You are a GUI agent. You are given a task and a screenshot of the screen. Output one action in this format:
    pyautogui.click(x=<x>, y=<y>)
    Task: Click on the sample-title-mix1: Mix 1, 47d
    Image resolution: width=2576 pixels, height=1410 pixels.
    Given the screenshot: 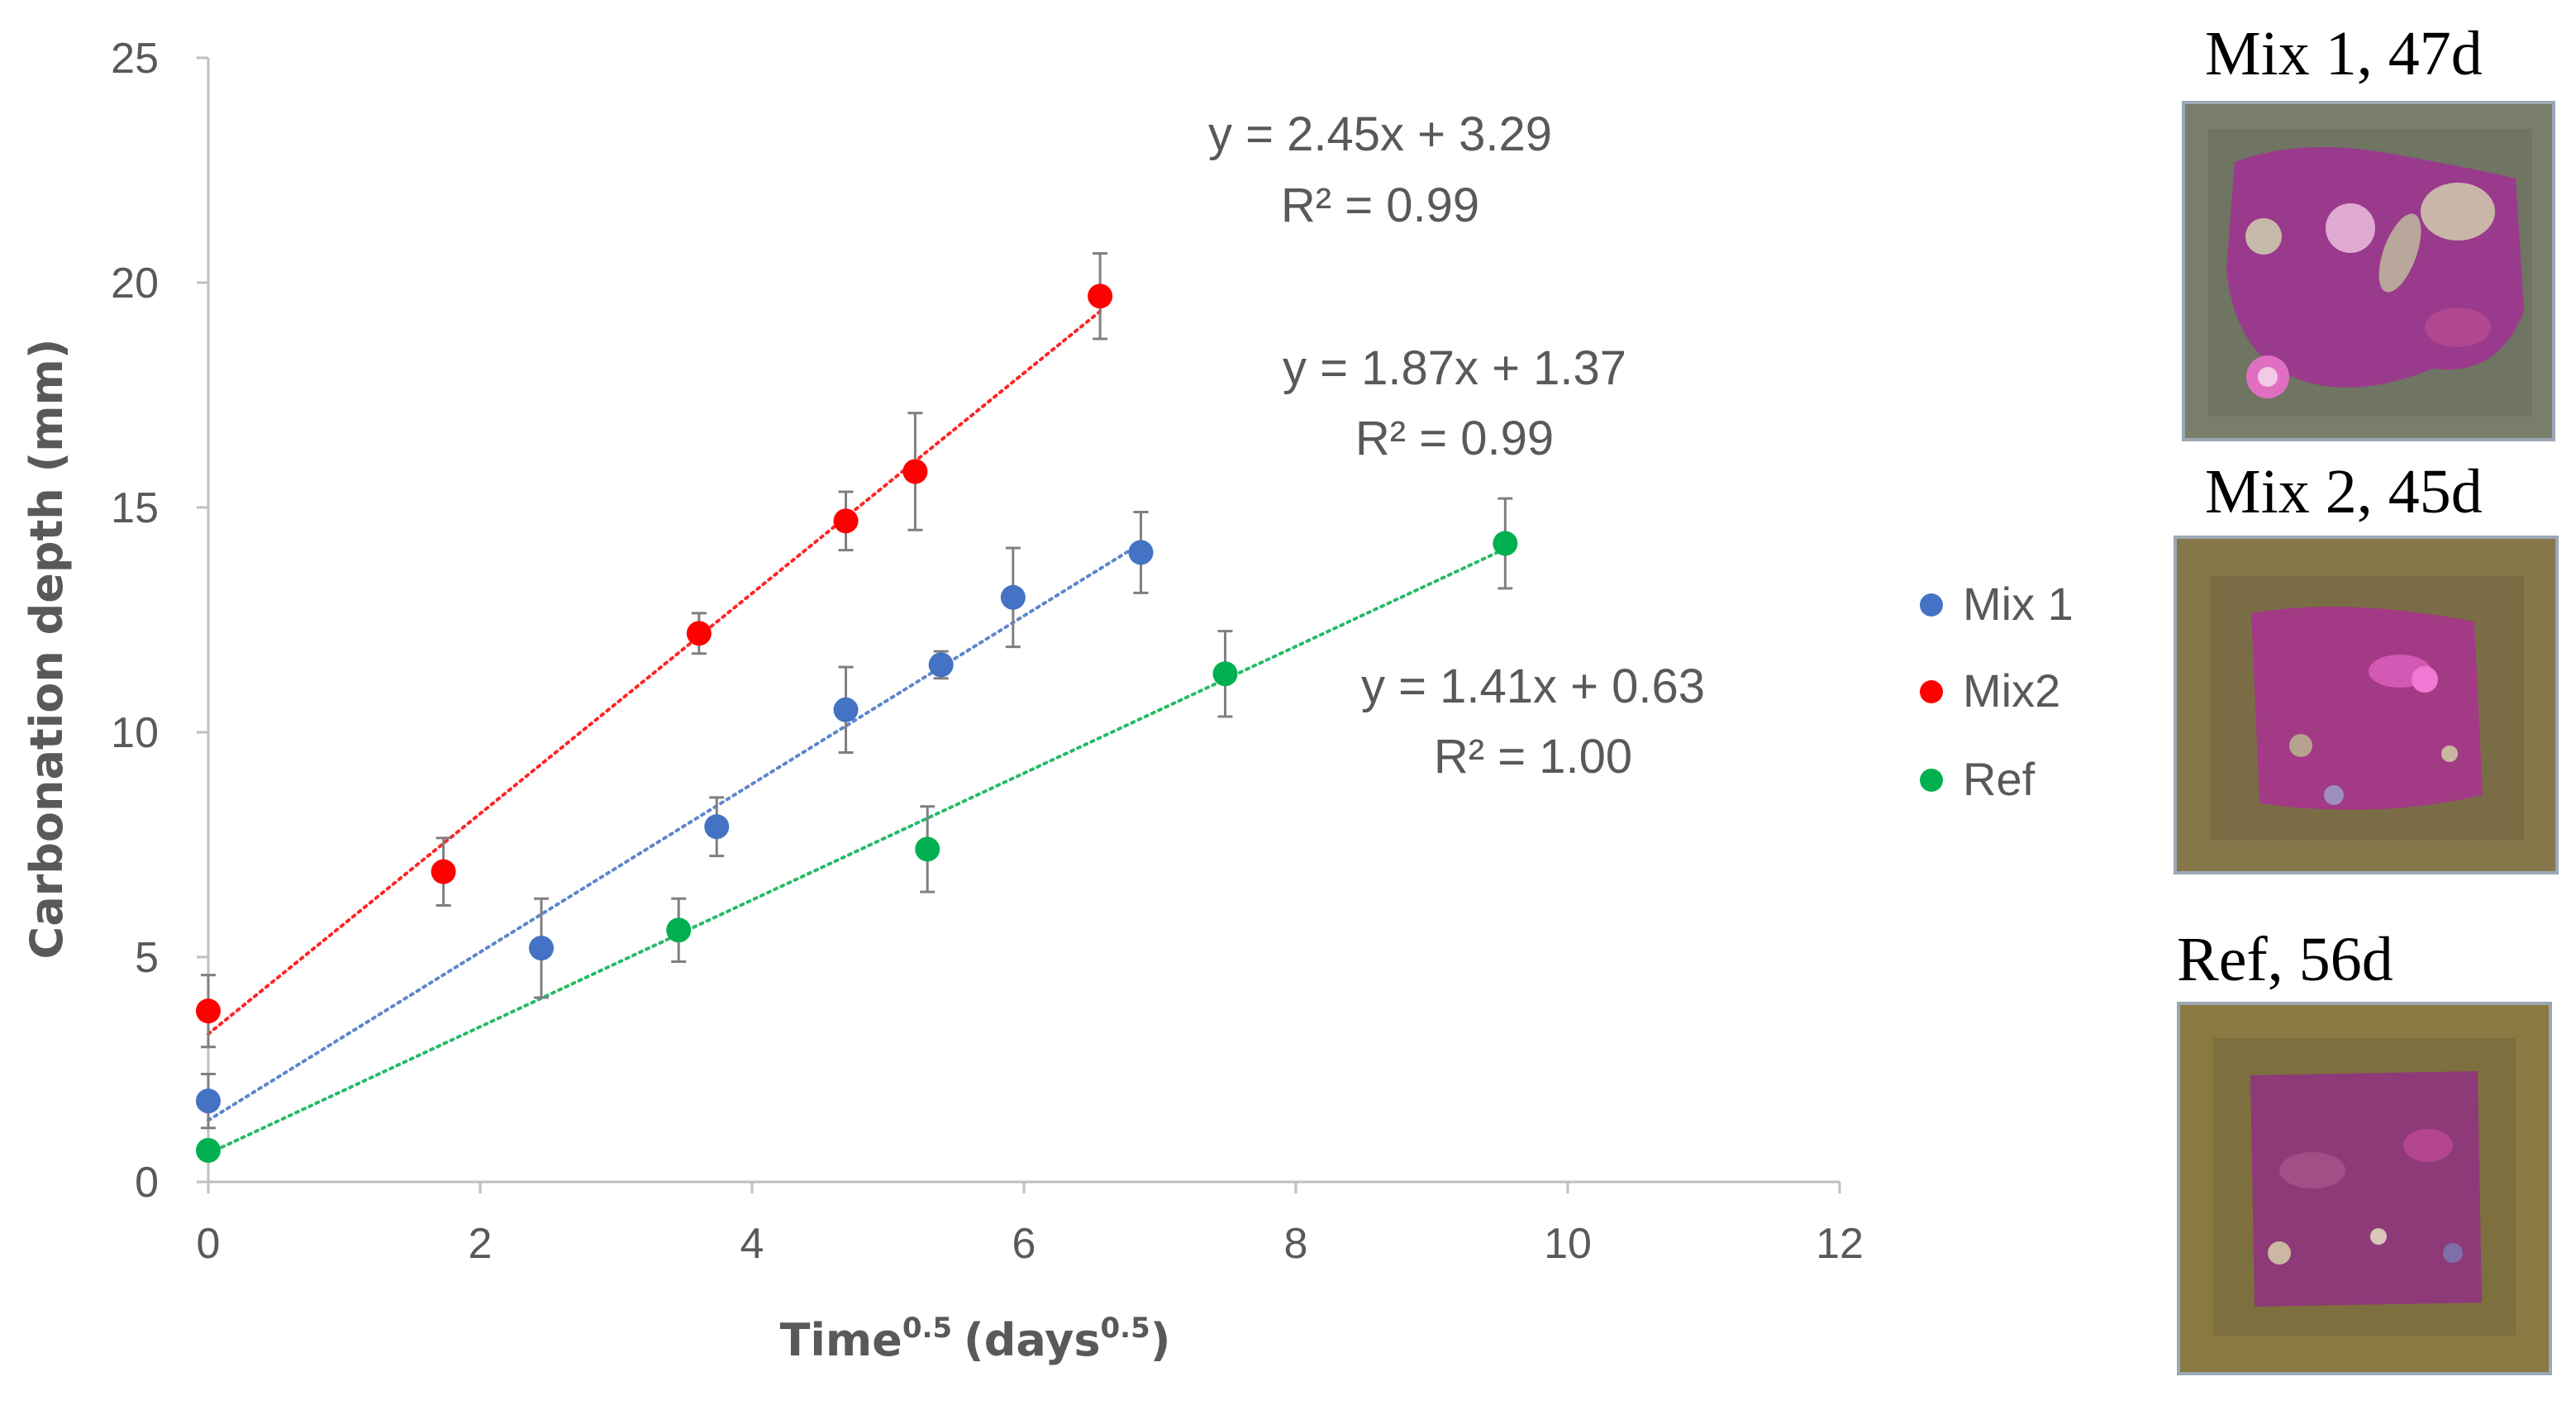 What is the action you would take?
    pyautogui.click(x=2344, y=53)
    